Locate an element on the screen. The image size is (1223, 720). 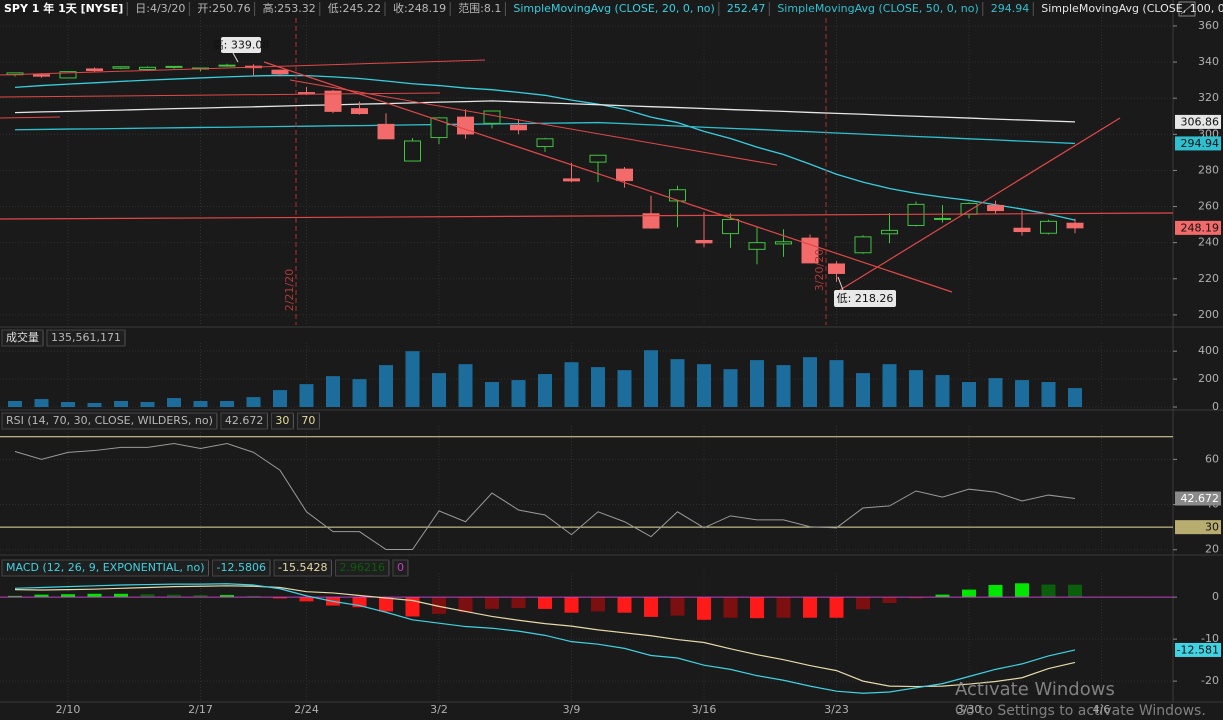
quote-info: 开:250.76 is located at coordinates (223, 8).